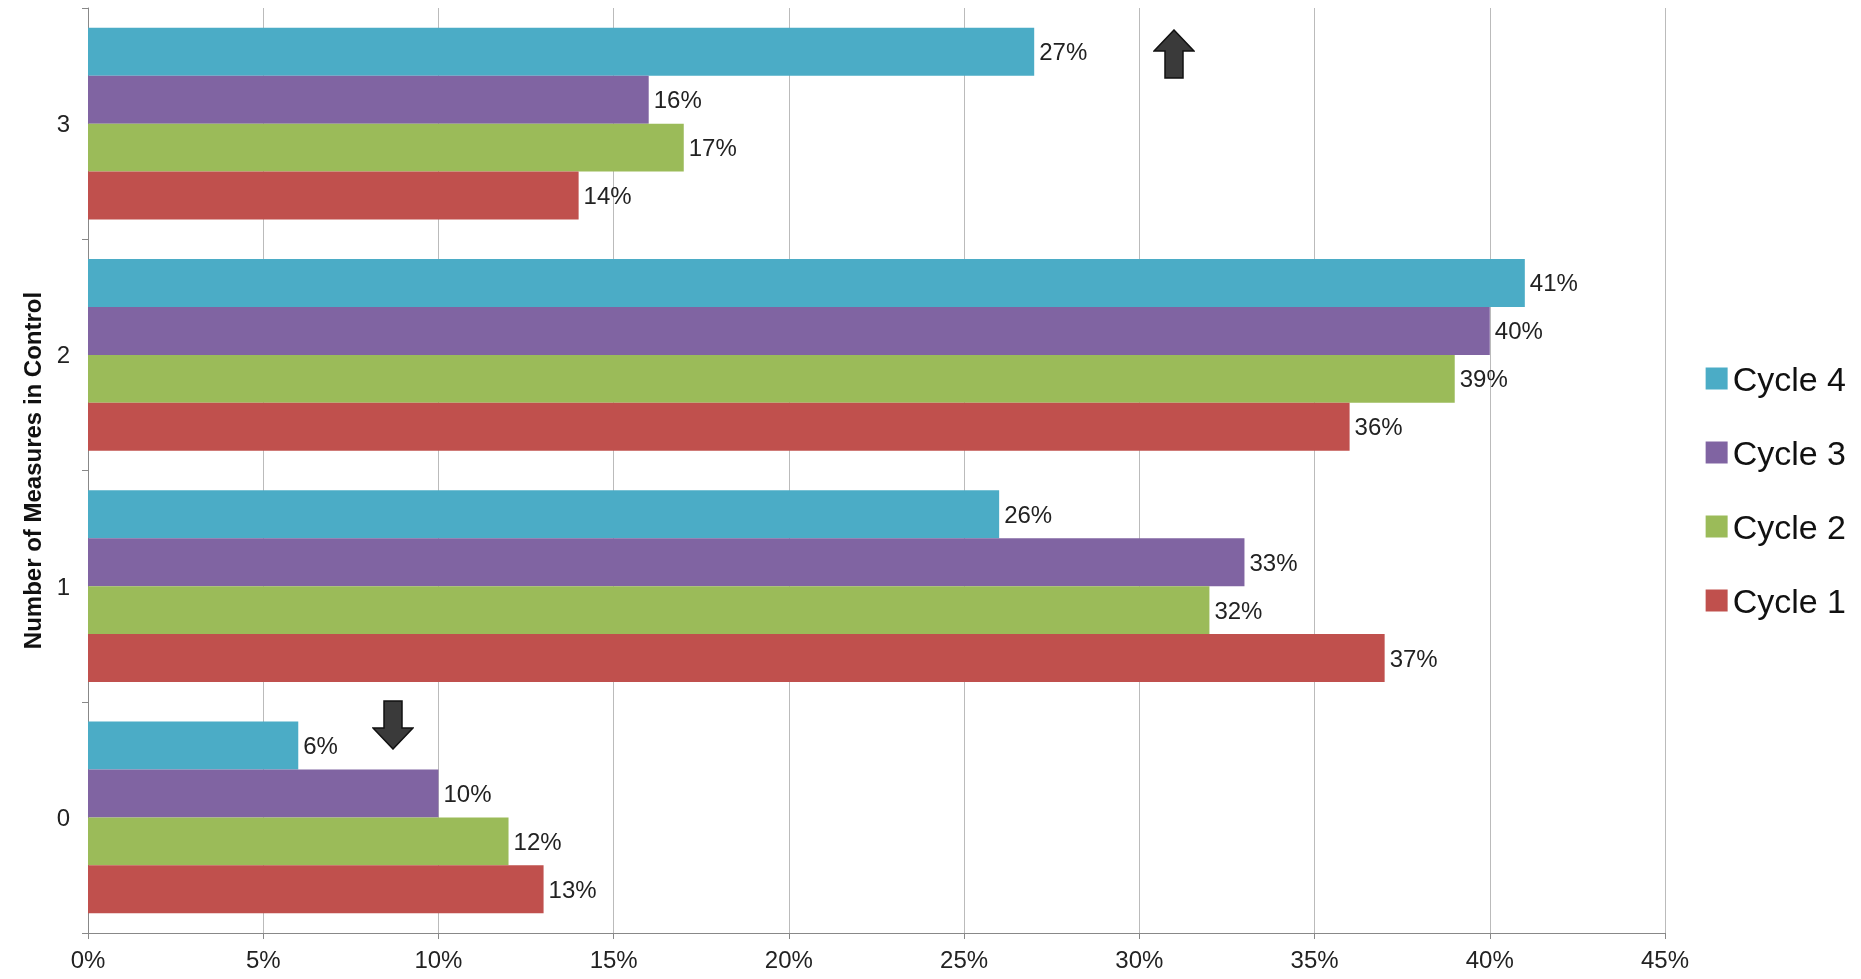 The width and height of the screenshot is (1861, 979). What do you see at coordinates (1553, 283) in the screenshot?
I see `data-label: 41%` at bounding box center [1553, 283].